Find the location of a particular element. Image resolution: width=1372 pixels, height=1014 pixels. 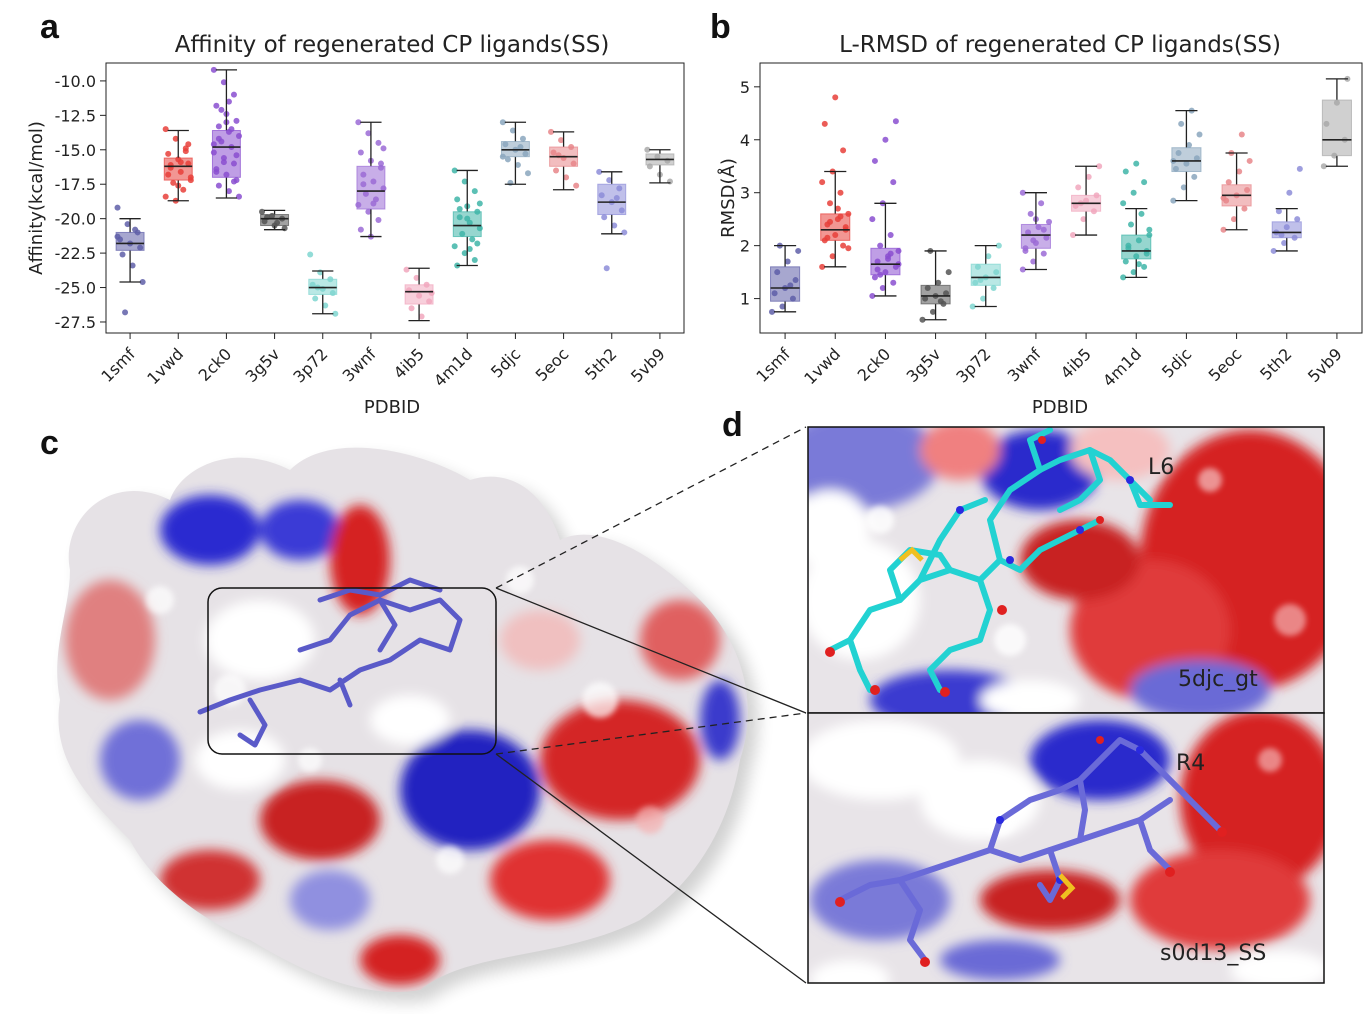

lrmsd-point-4ib5 is located at coordinates (1083, 219).